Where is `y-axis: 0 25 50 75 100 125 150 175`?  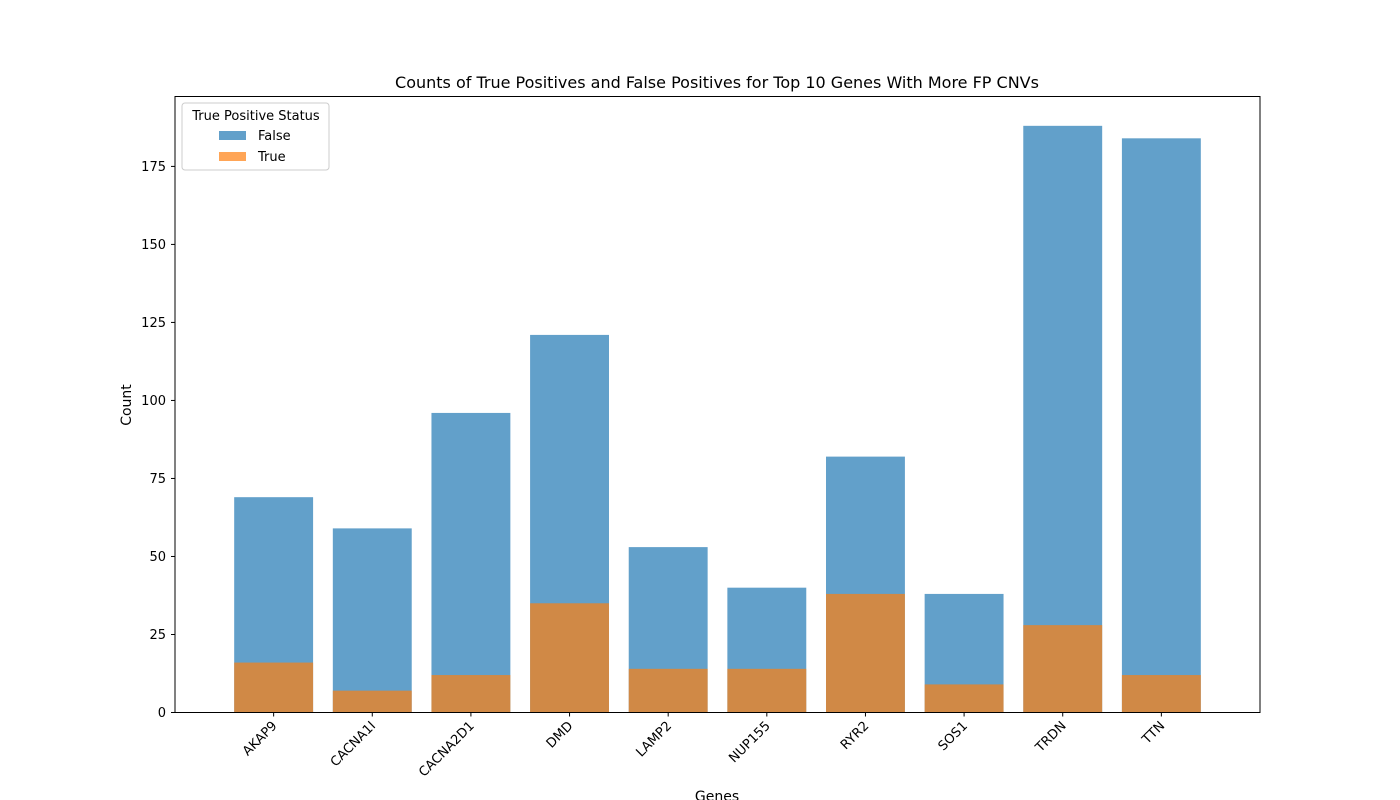 y-axis: 0 25 50 75 100 125 150 175 is located at coordinates (158, 440).